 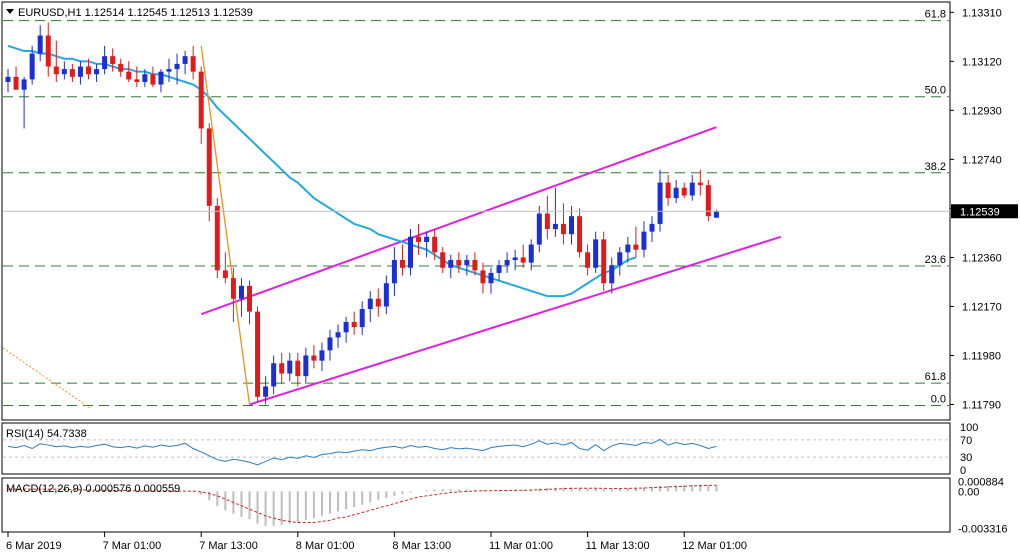 I want to click on rsi-line, so click(x=362, y=452).